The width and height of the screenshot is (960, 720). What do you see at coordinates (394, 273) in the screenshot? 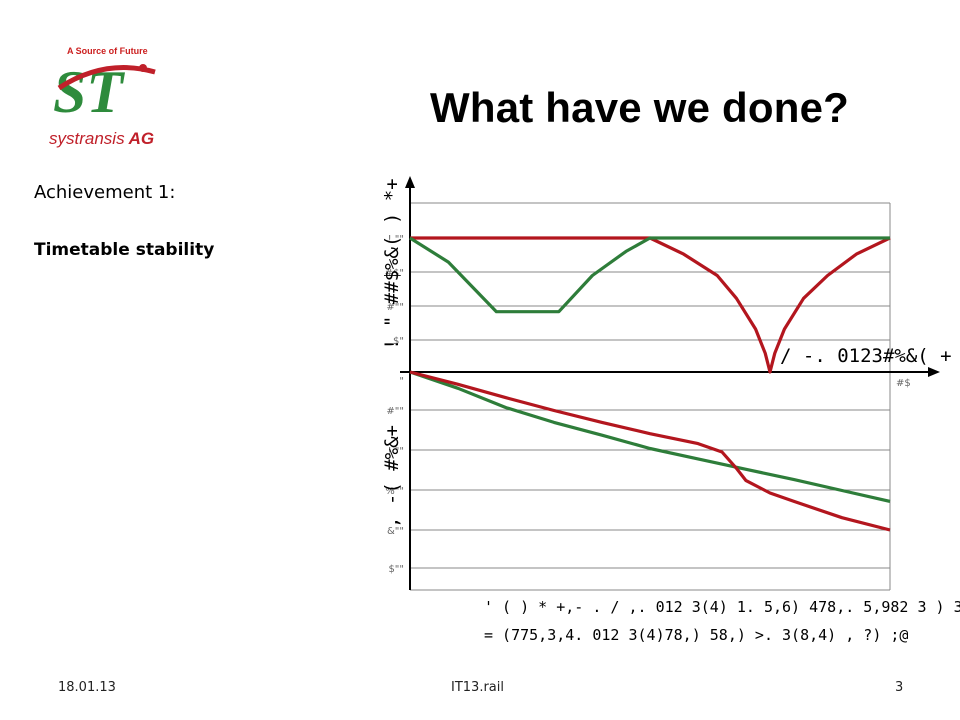
I see `top-tick-label: #$"` at bounding box center [394, 273].